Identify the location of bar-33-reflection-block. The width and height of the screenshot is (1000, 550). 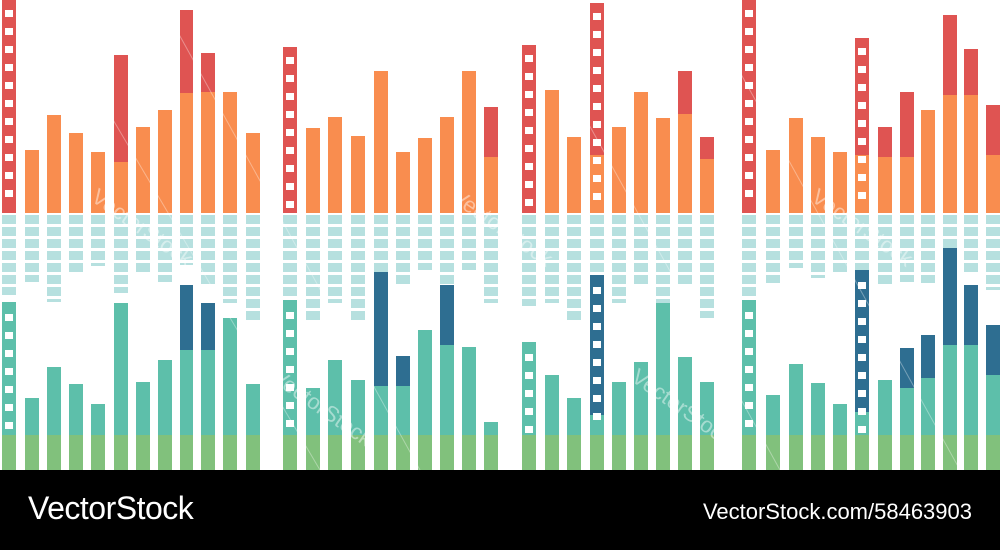
(773, 219).